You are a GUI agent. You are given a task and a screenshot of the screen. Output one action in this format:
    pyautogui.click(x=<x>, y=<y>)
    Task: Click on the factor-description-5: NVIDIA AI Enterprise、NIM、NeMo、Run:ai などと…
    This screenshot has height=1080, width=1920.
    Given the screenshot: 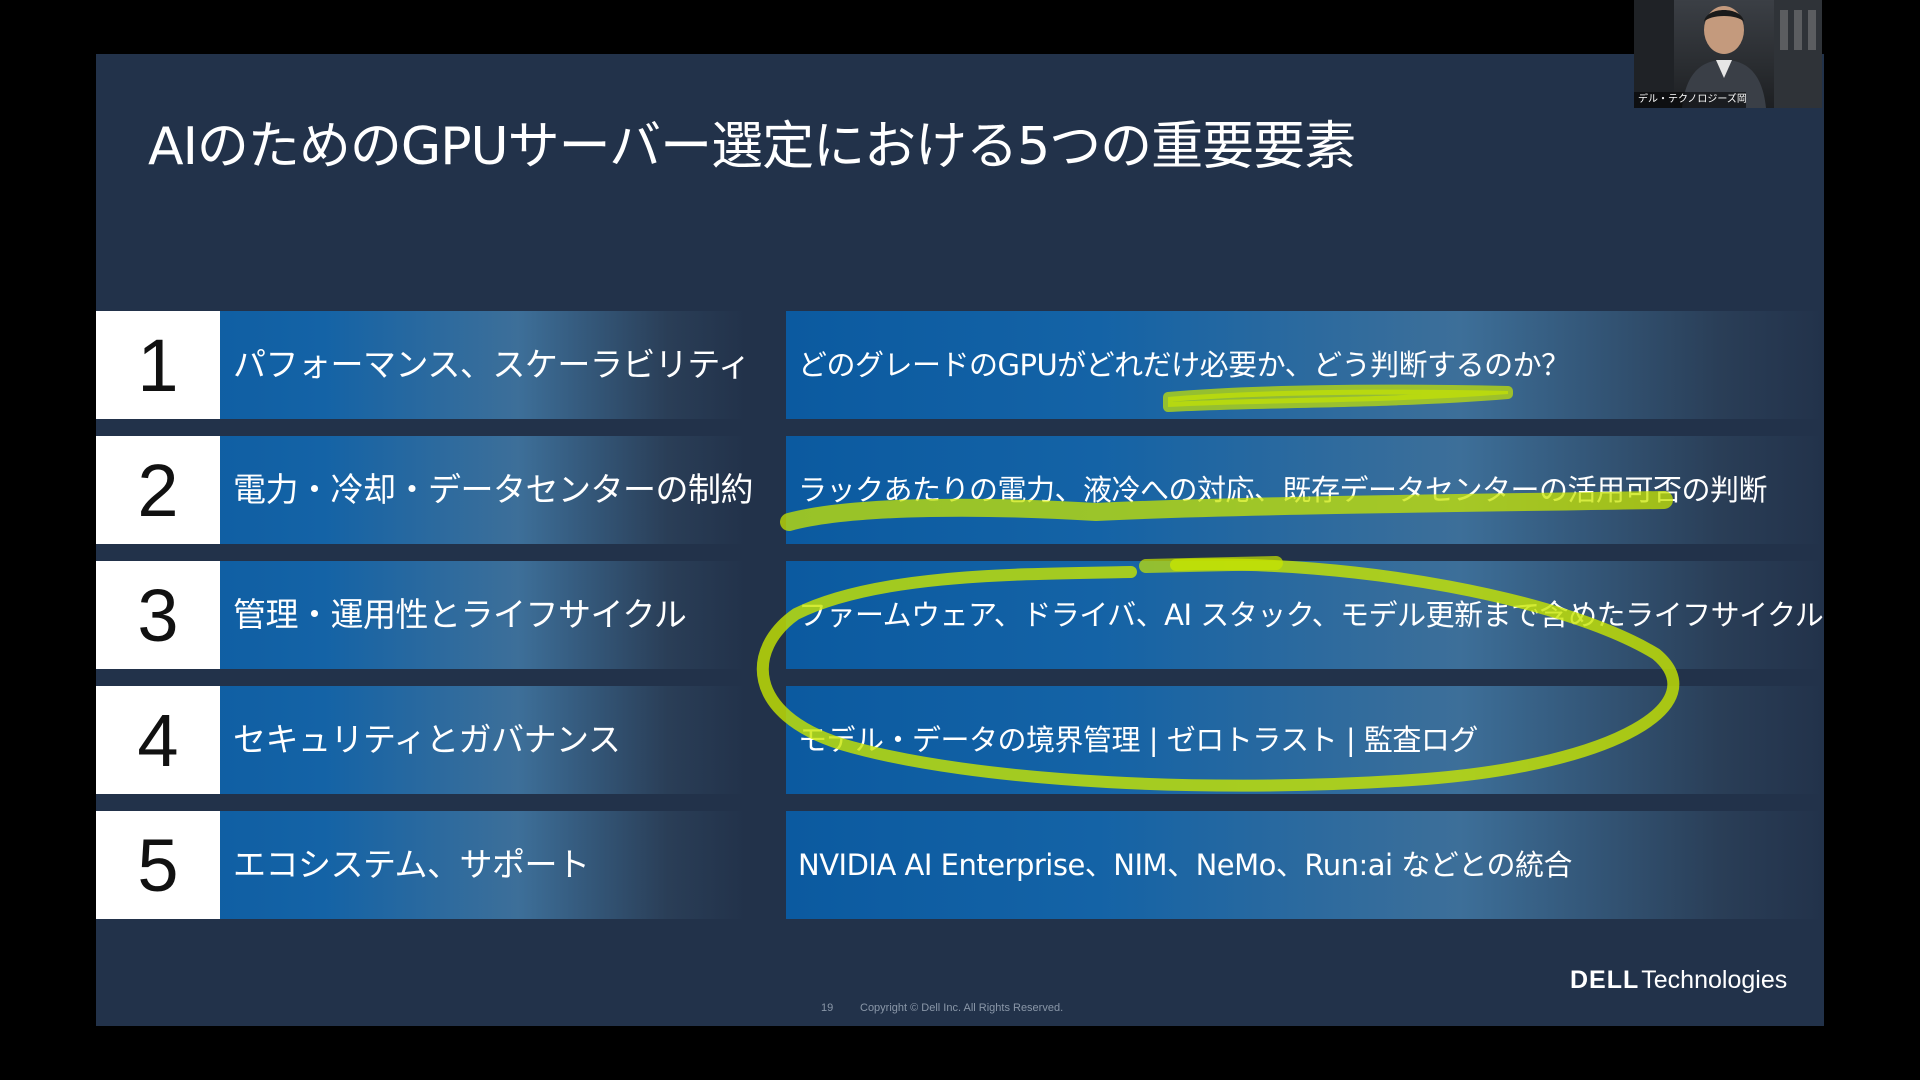 What is the action you would take?
    pyautogui.click(x=1185, y=865)
    